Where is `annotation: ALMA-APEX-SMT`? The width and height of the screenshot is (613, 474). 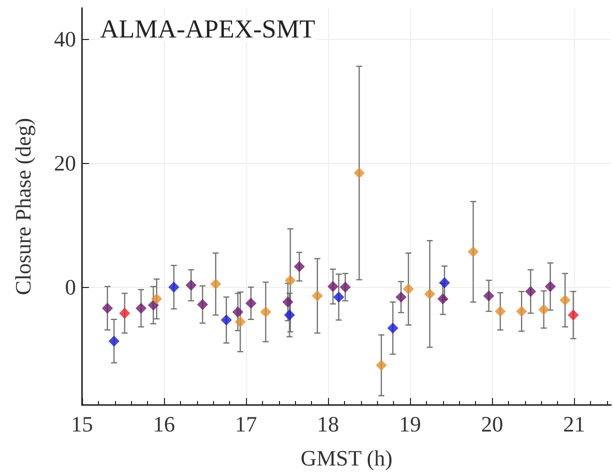
annotation: ALMA-APEX-SMT is located at coordinates (208, 29).